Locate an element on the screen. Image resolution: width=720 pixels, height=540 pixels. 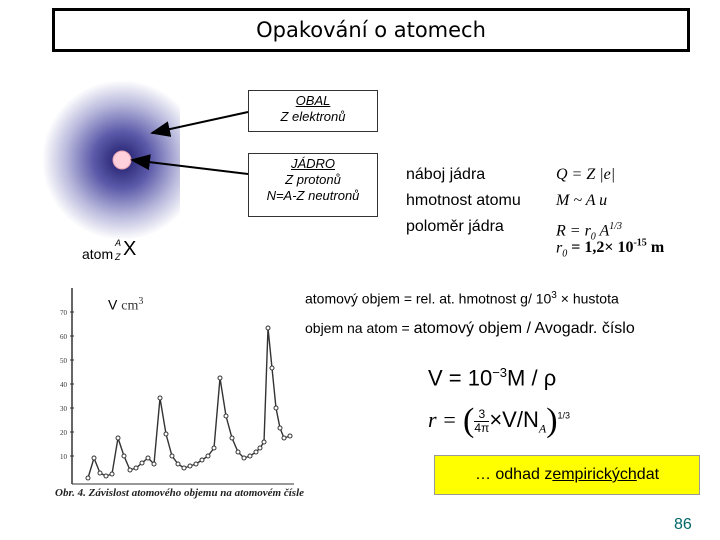
y-tick-label: 30 is located at coordinates (64, 409).